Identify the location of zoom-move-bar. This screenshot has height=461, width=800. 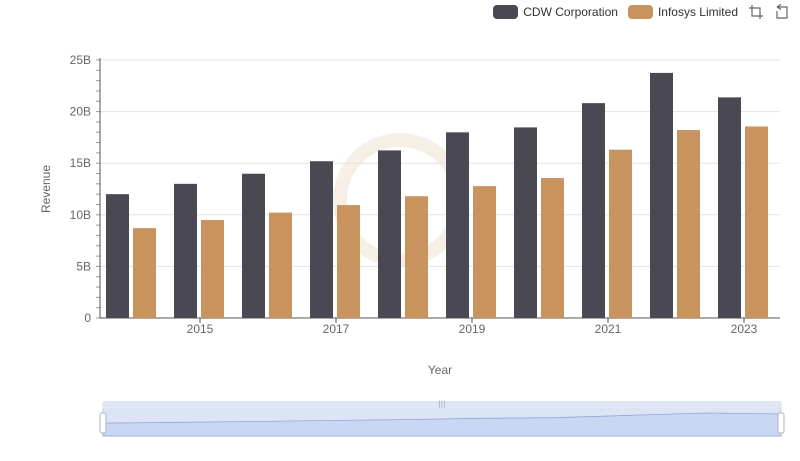
(442, 404).